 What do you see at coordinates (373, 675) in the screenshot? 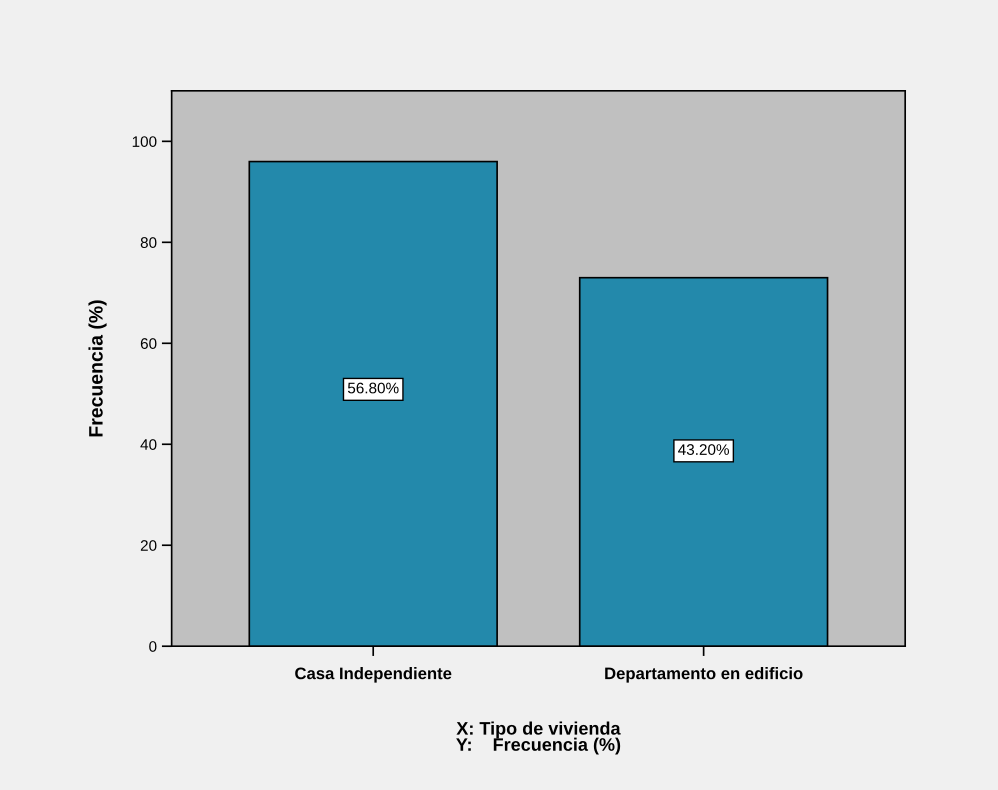
I see `x-tick-label: Casa Independiente` at bounding box center [373, 675].